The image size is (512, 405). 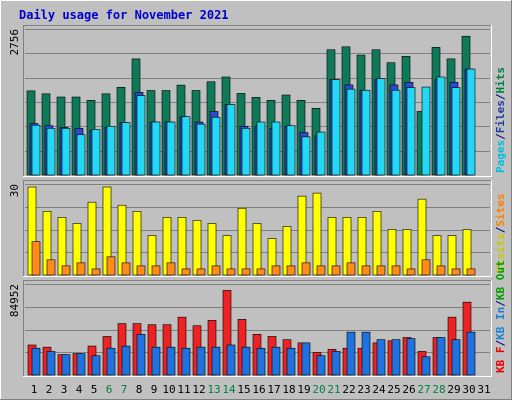 I want to click on x-tick-label-day-8: 8, so click(x=139, y=389).